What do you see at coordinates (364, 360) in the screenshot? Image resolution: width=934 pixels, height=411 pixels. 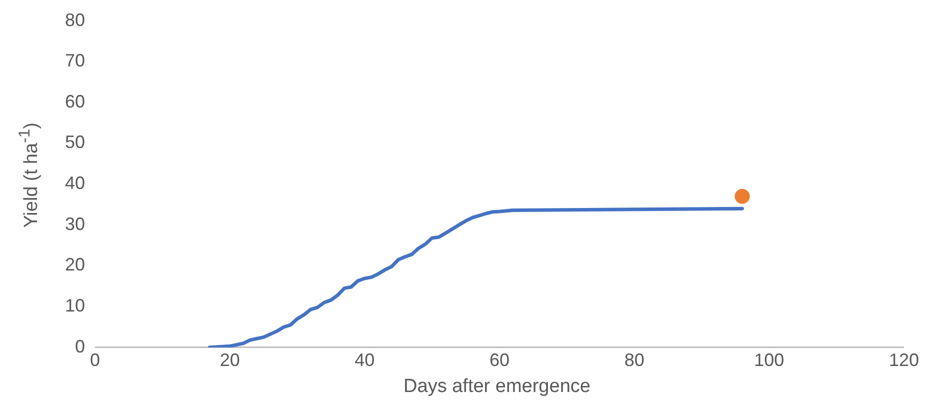 I see `x-tick-label: 40` at bounding box center [364, 360].